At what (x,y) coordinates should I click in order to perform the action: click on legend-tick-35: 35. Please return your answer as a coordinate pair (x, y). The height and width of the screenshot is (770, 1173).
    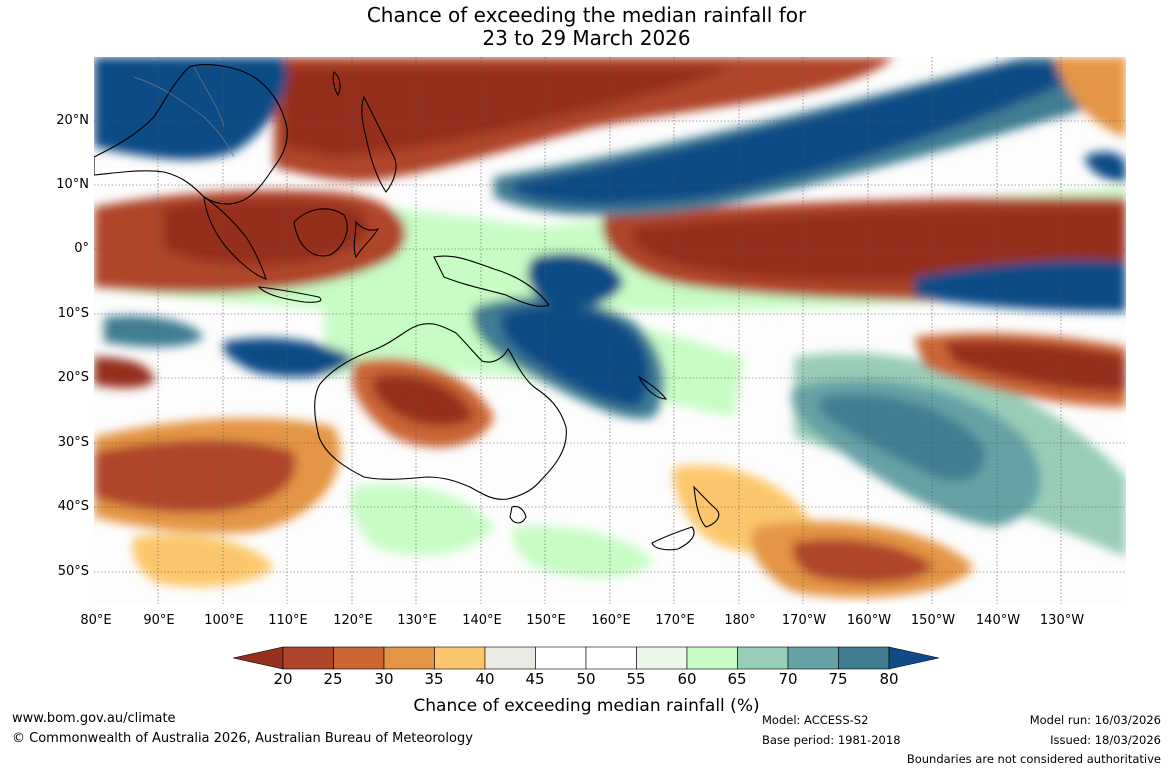
    Looking at the image, I should click on (434, 679).